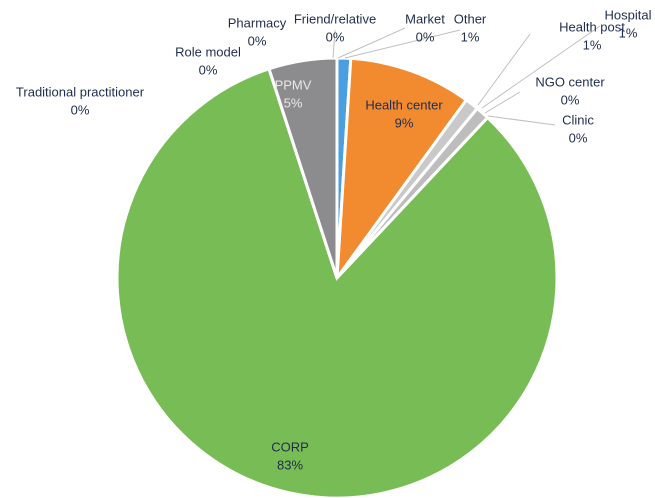 This screenshot has height=498, width=655. Describe the element at coordinates (293, 84) in the screenshot. I see `slice-label: PPMV` at that location.